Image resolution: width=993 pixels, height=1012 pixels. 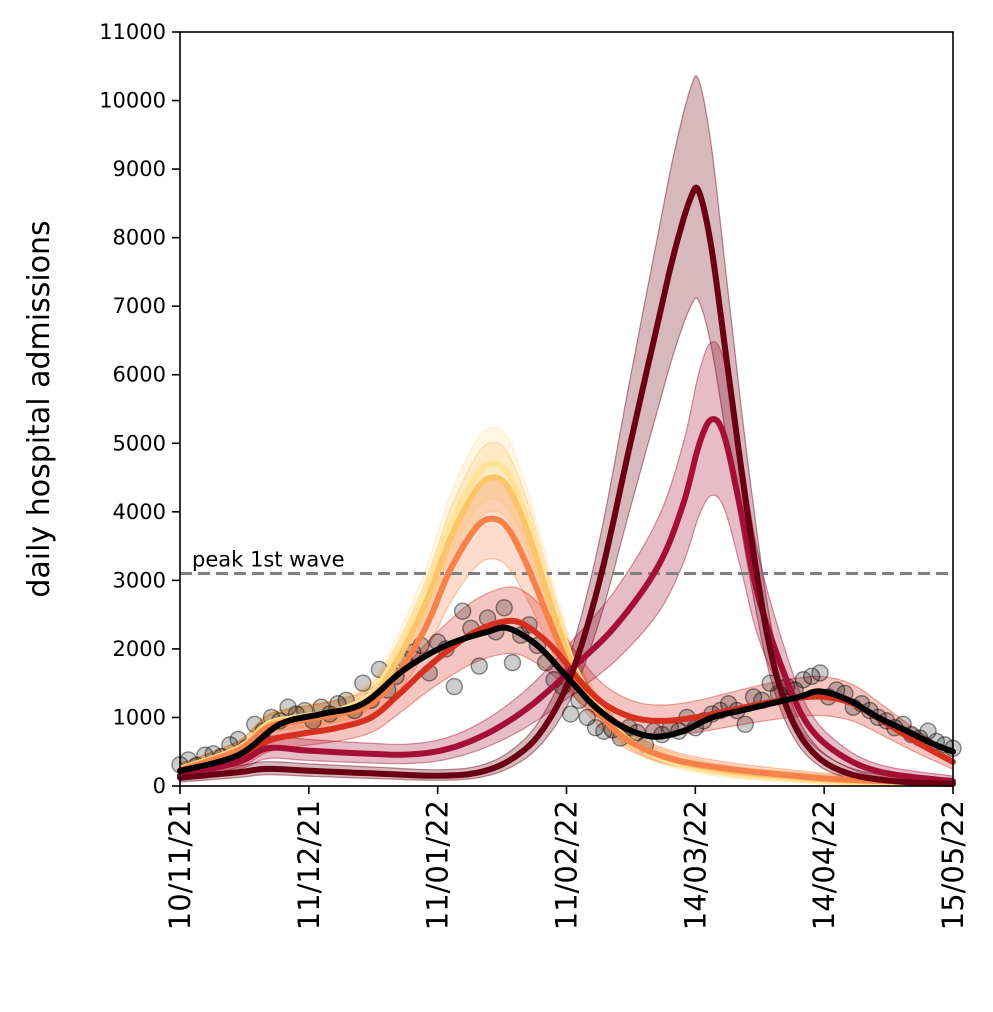 I want to click on x-tick-label: 15/05/22, so click(x=953, y=865).